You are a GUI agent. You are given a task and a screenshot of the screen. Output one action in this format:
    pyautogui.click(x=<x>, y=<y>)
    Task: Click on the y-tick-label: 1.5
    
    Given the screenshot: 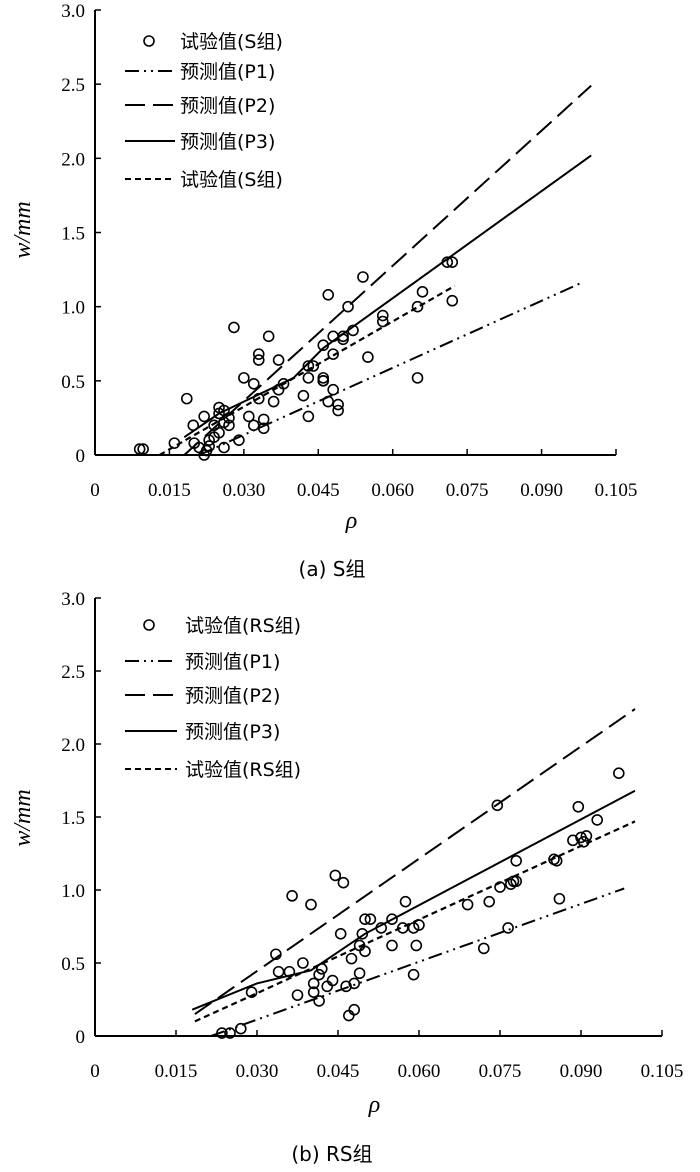 What is the action you would take?
    pyautogui.click(x=73, y=818)
    